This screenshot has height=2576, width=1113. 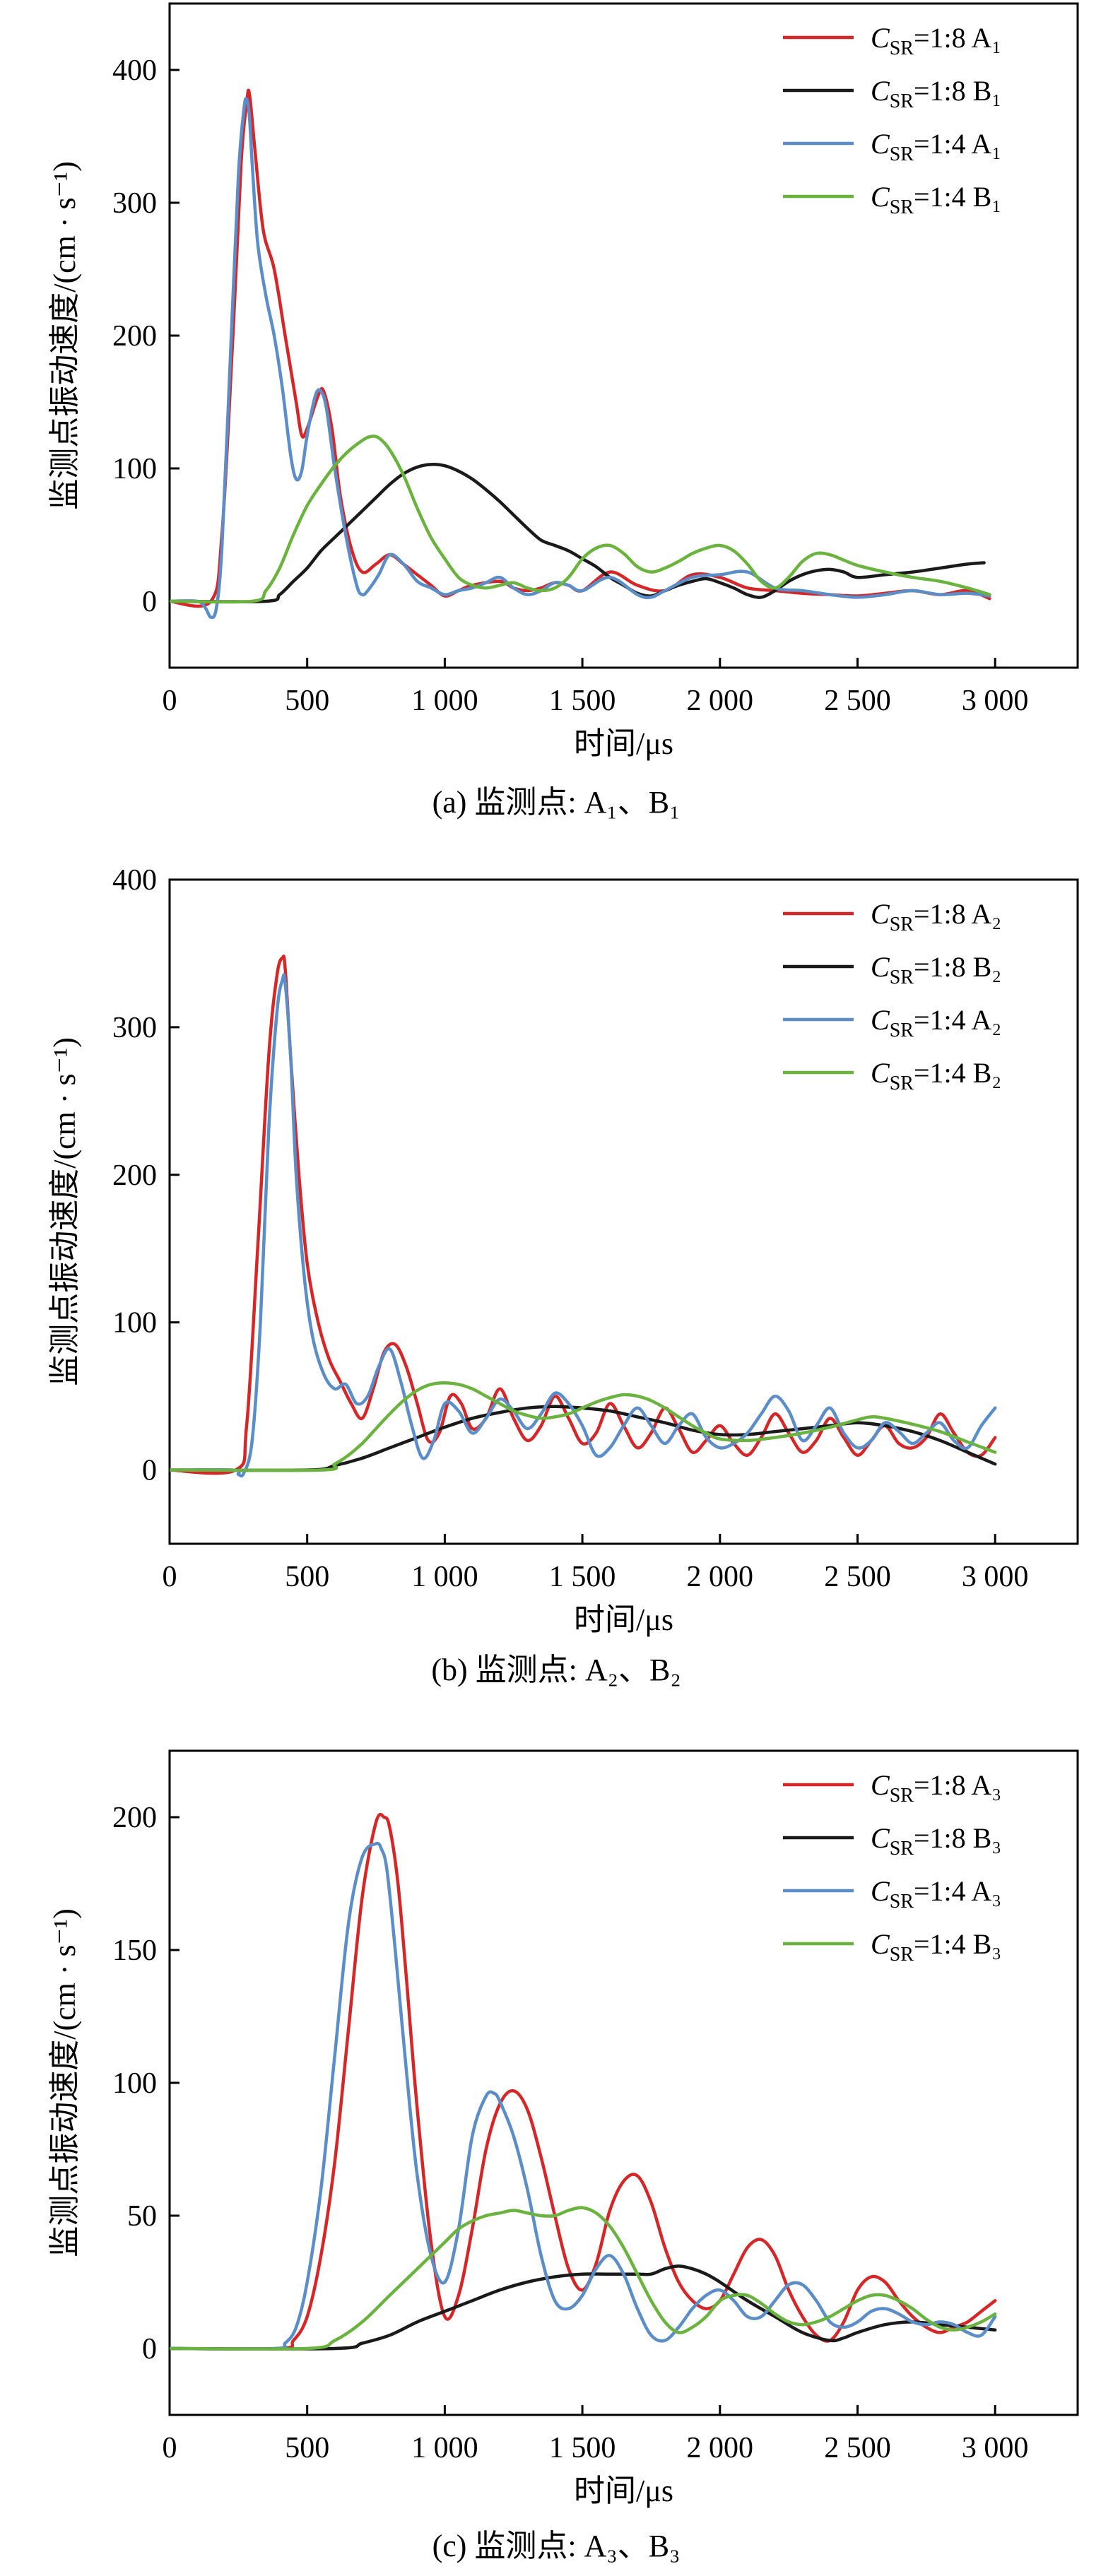 What do you see at coordinates (936, 1788) in the screenshot?
I see `legend-label: CSR=1:8 A₃` at bounding box center [936, 1788].